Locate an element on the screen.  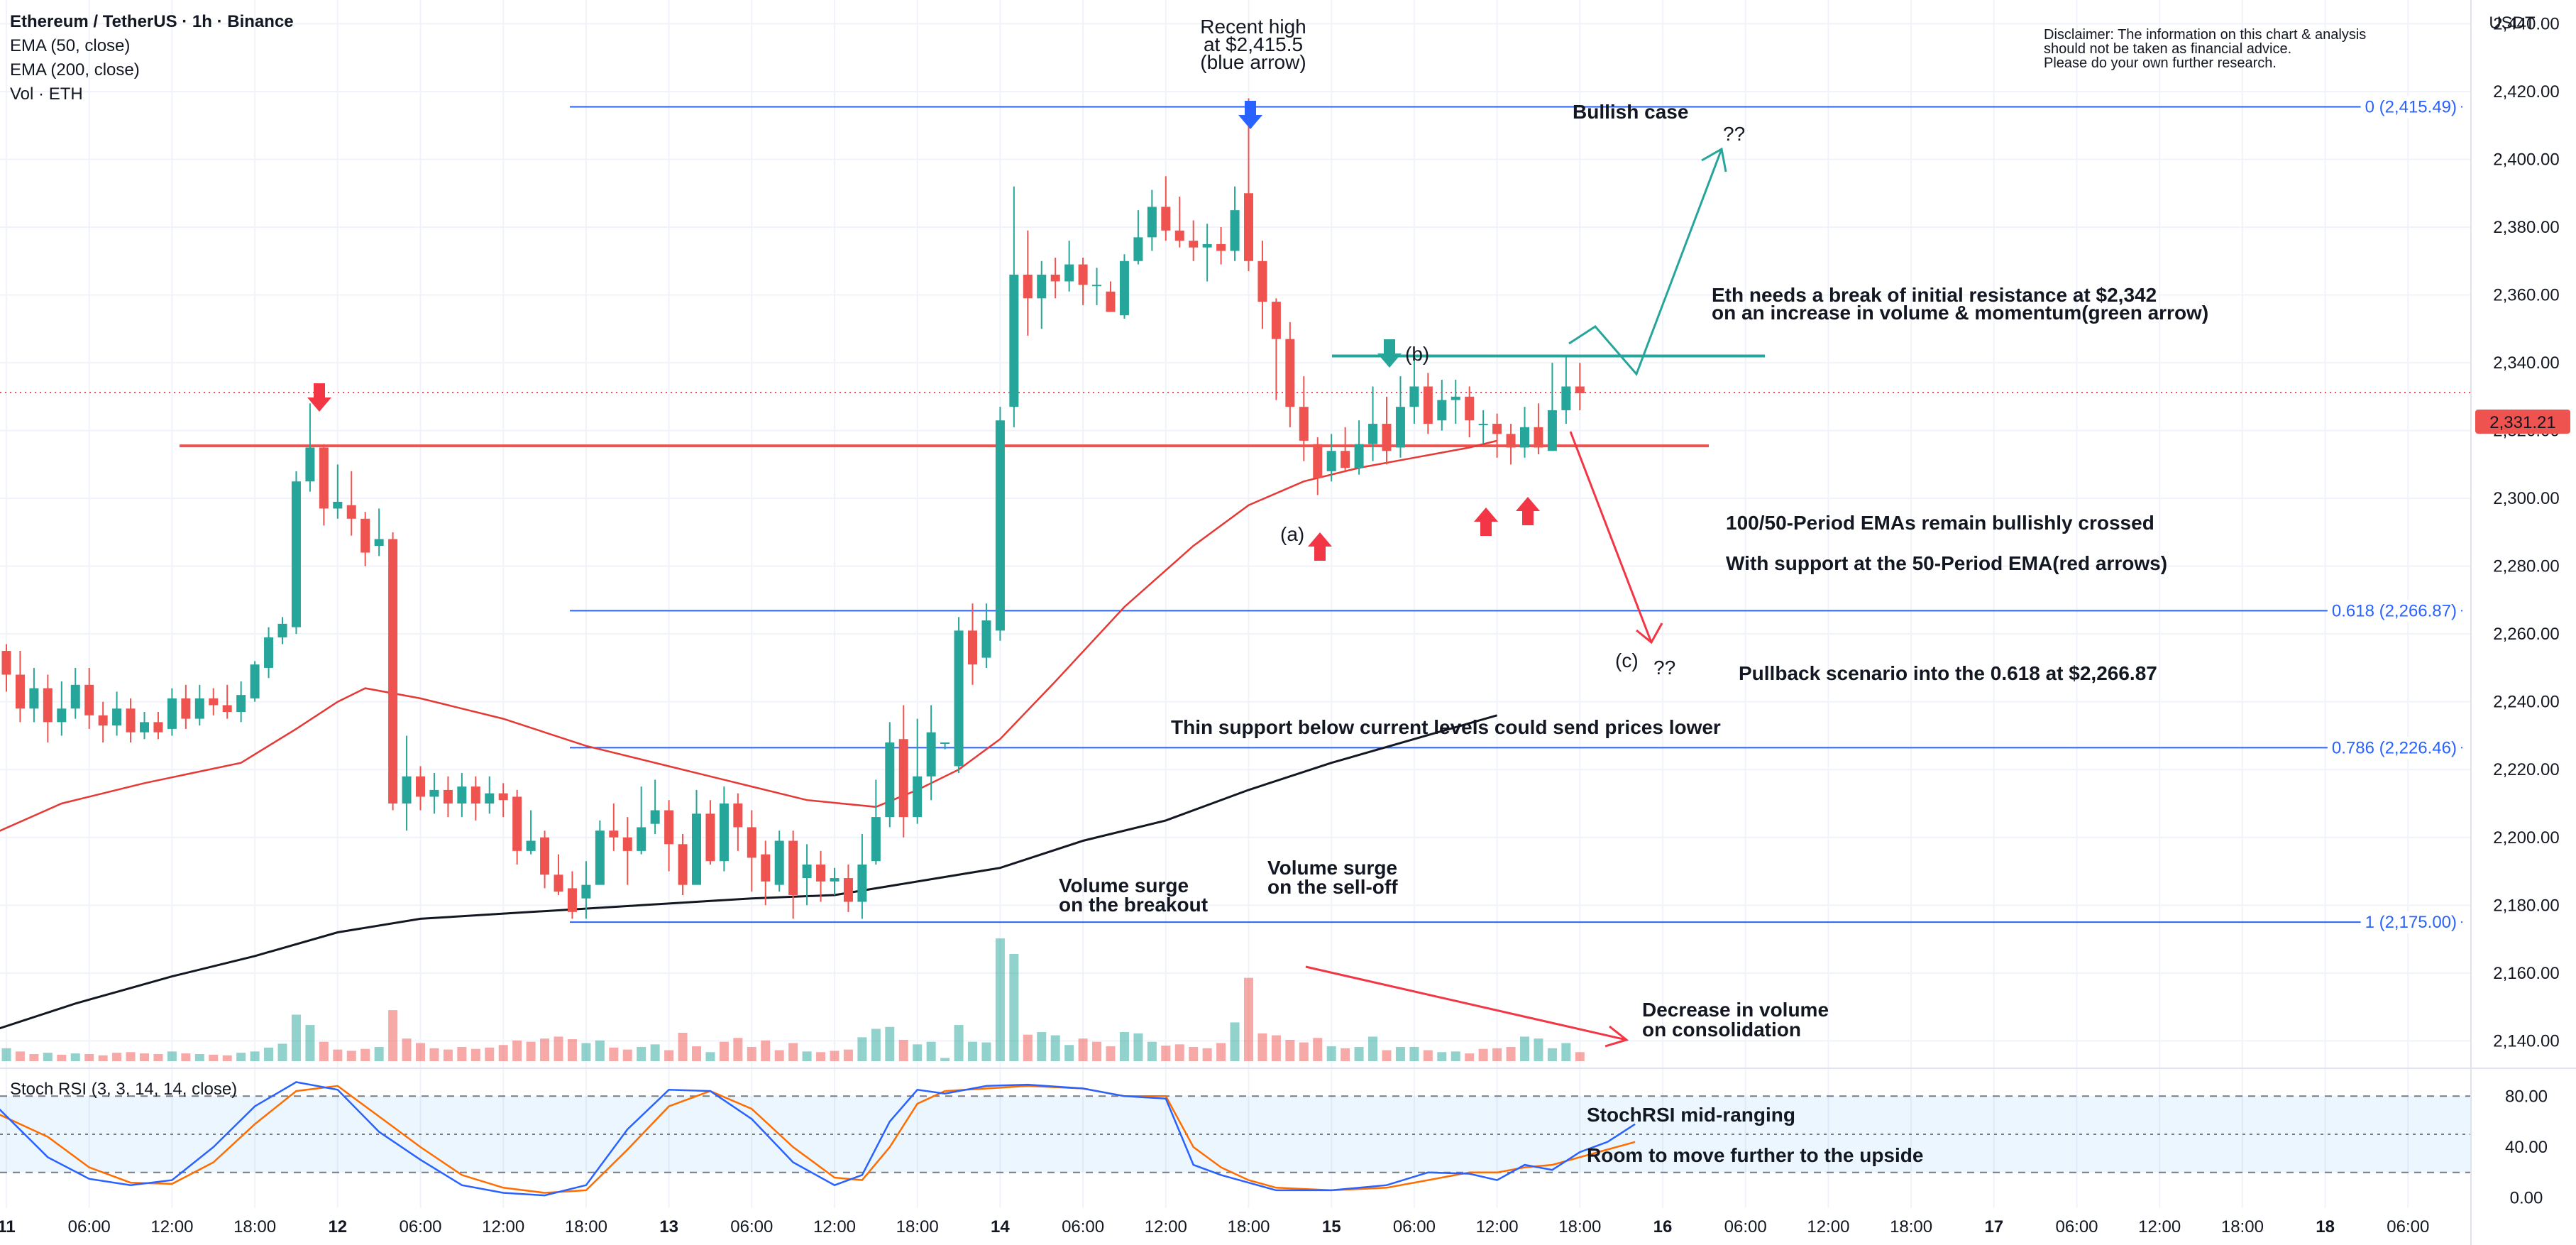
price-tick-label: 2,160.00 is located at coordinates (2526, 974).